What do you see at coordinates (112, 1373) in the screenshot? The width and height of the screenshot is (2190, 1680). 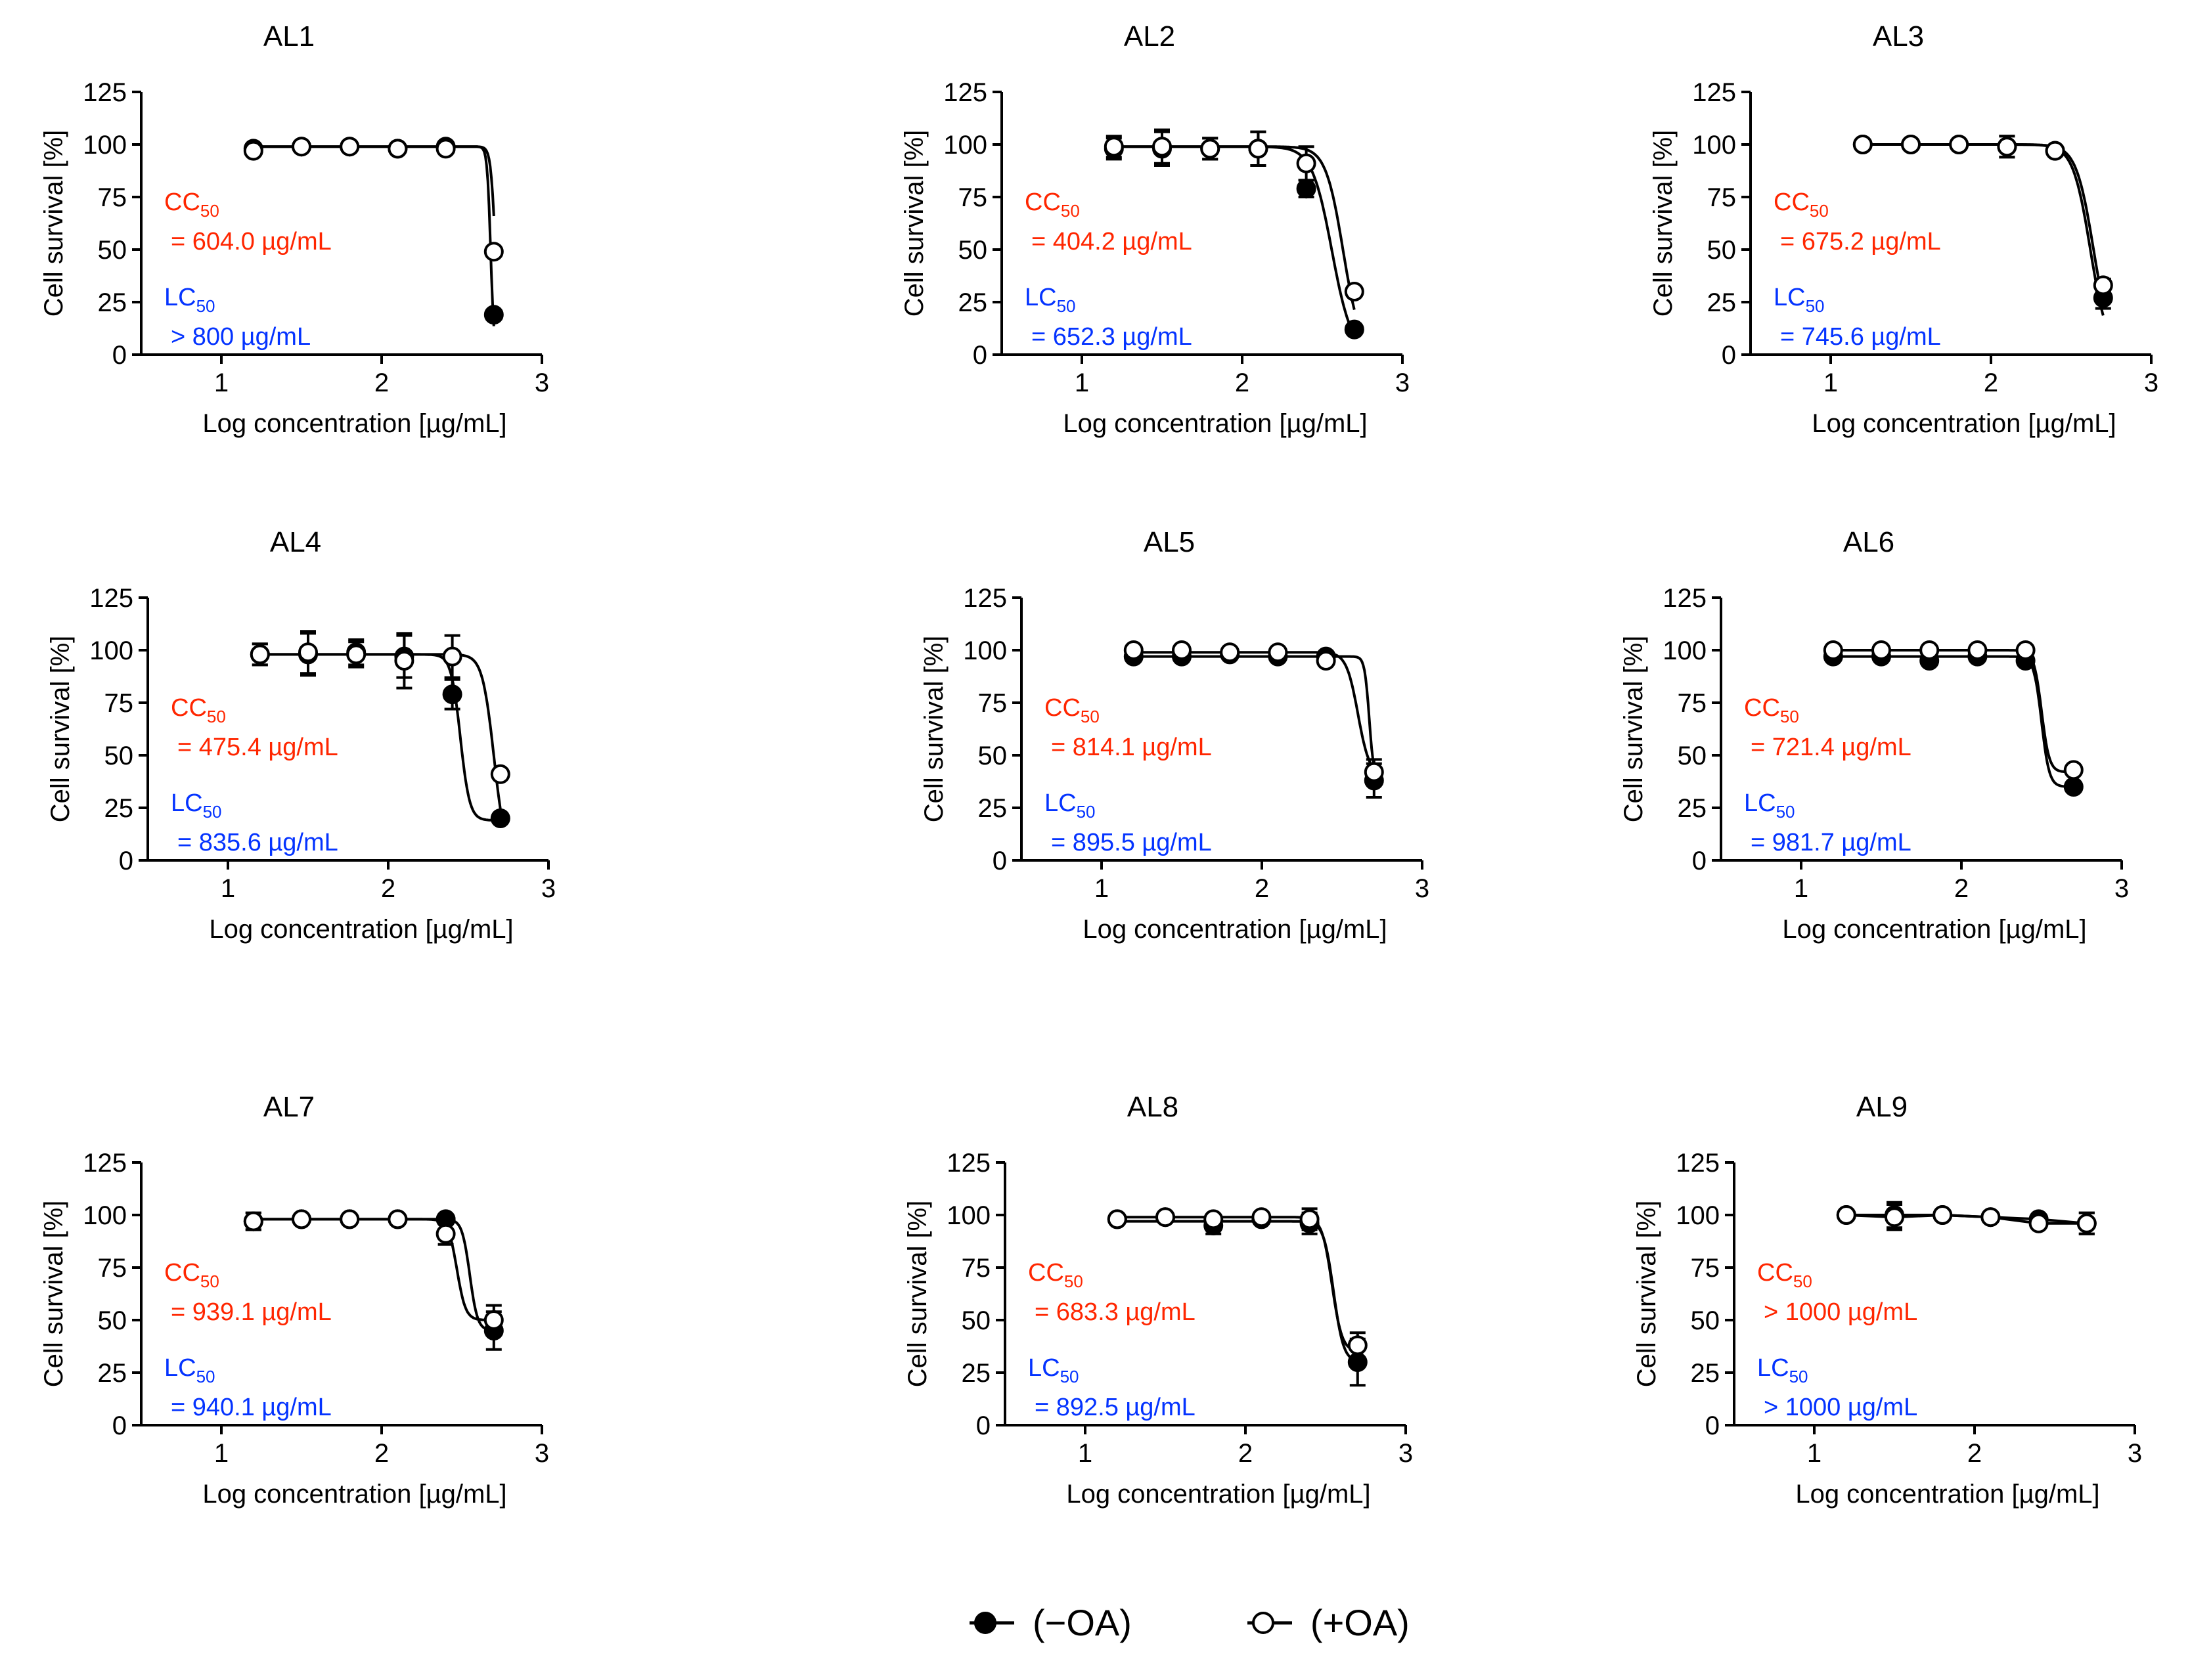 I see `y-tick-label: 25` at bounding box center [112, 1373].